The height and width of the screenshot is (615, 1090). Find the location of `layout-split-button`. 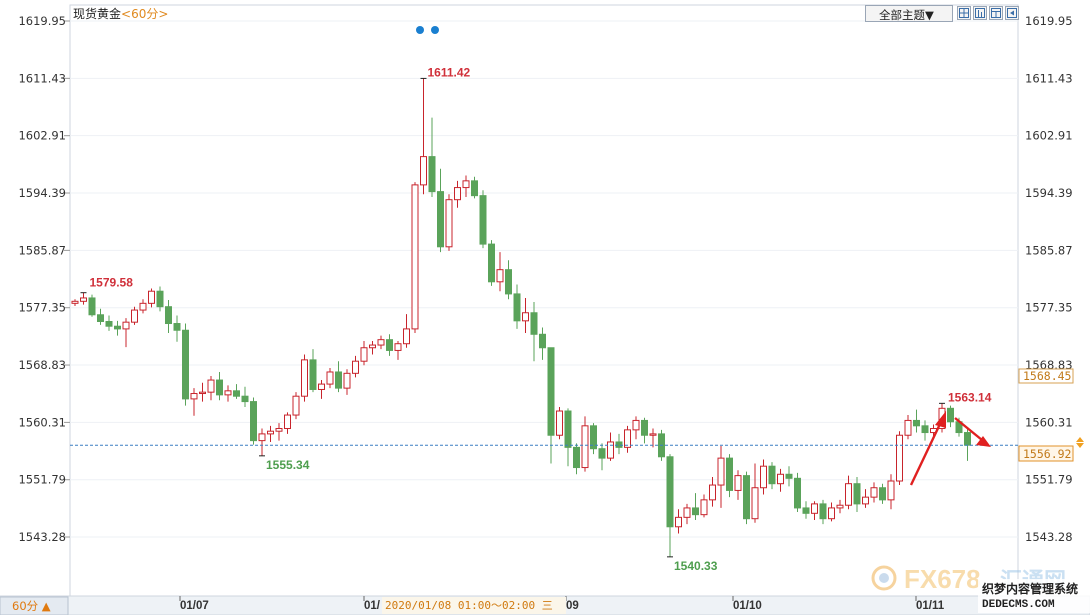

layout-split-button is located at coordinates (996, 13).